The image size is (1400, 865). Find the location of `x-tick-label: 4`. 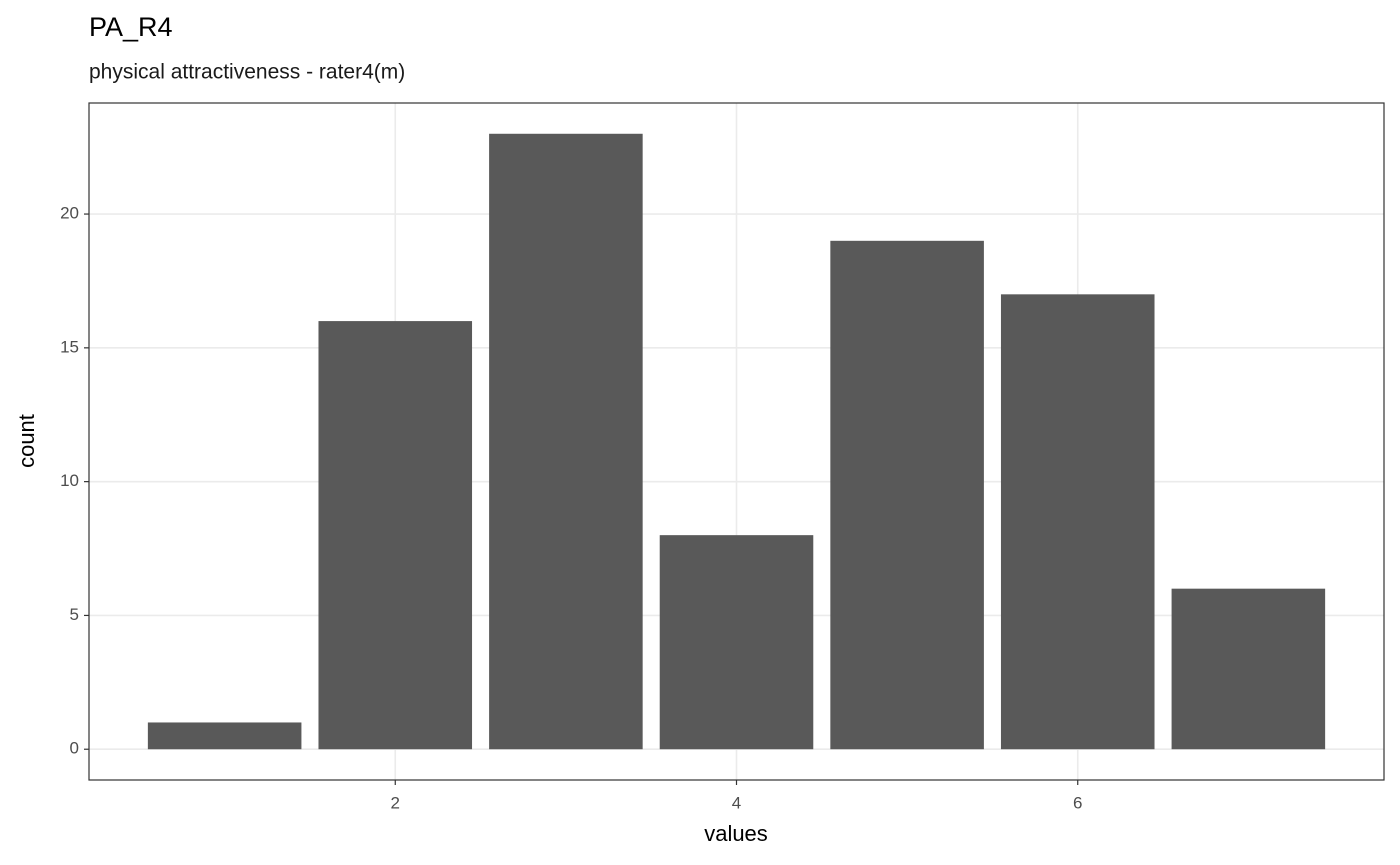

x-tick-label: 4 is located at coordinates (736, 802).